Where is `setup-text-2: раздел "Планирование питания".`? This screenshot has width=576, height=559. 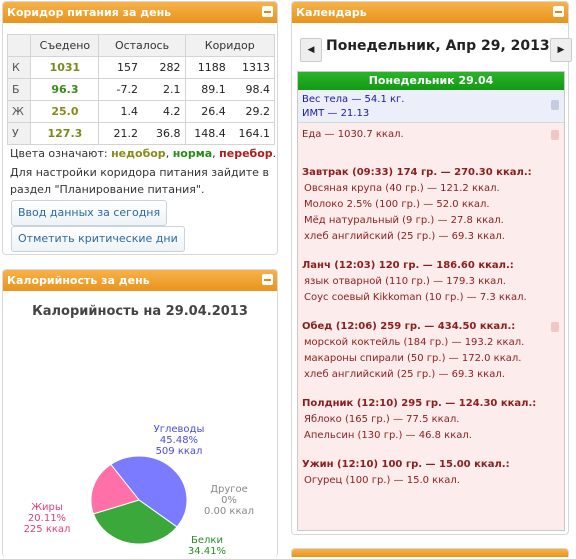
setup-text-2: раздел "Планирование питания". is located at coordinates (107, 189).